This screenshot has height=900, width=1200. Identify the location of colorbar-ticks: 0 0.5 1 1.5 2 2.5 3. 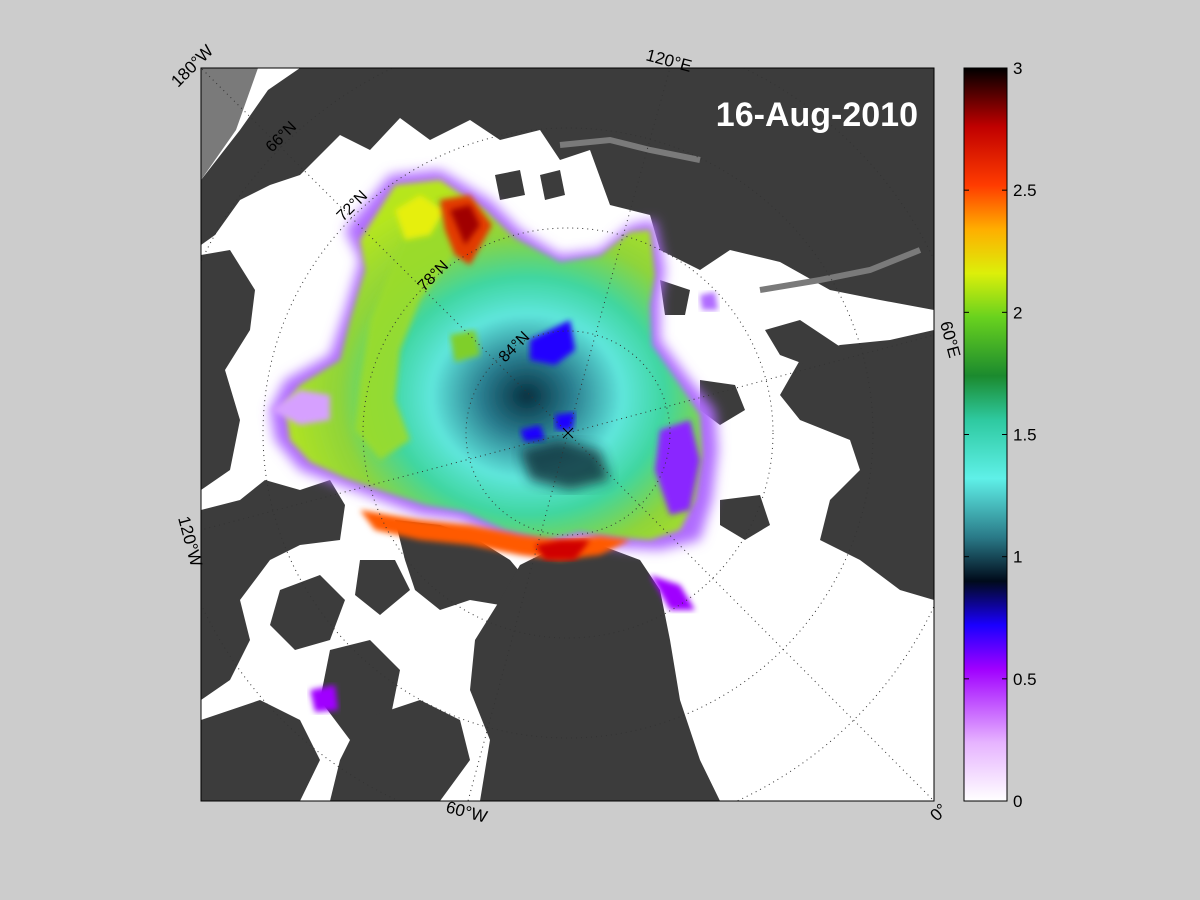
(1000, 435).